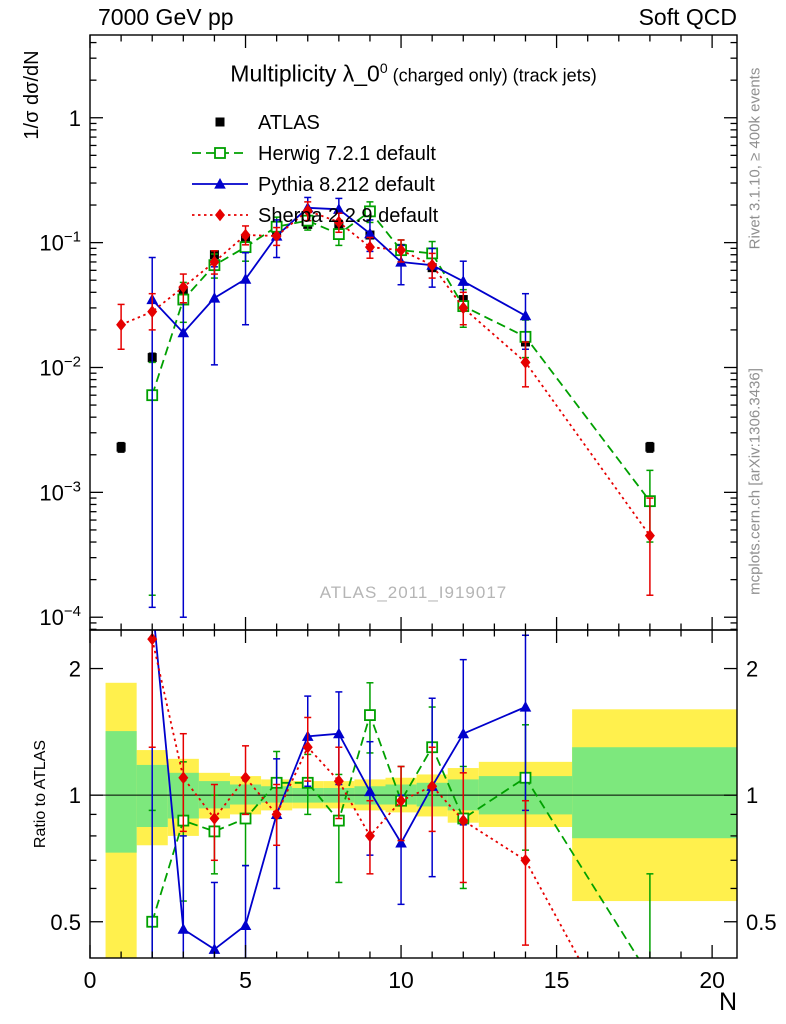  I want to click on rivet-version-text: Rivet 3.1.10, ≥ 400k events, so click(755, 158).